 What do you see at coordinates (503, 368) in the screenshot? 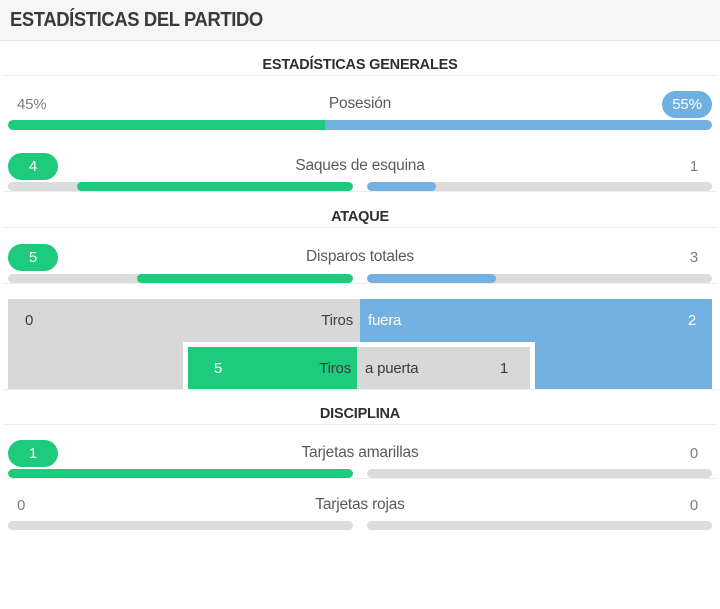
I see `shots-on-target-away-value: 1` at bounding box center [503, 368].